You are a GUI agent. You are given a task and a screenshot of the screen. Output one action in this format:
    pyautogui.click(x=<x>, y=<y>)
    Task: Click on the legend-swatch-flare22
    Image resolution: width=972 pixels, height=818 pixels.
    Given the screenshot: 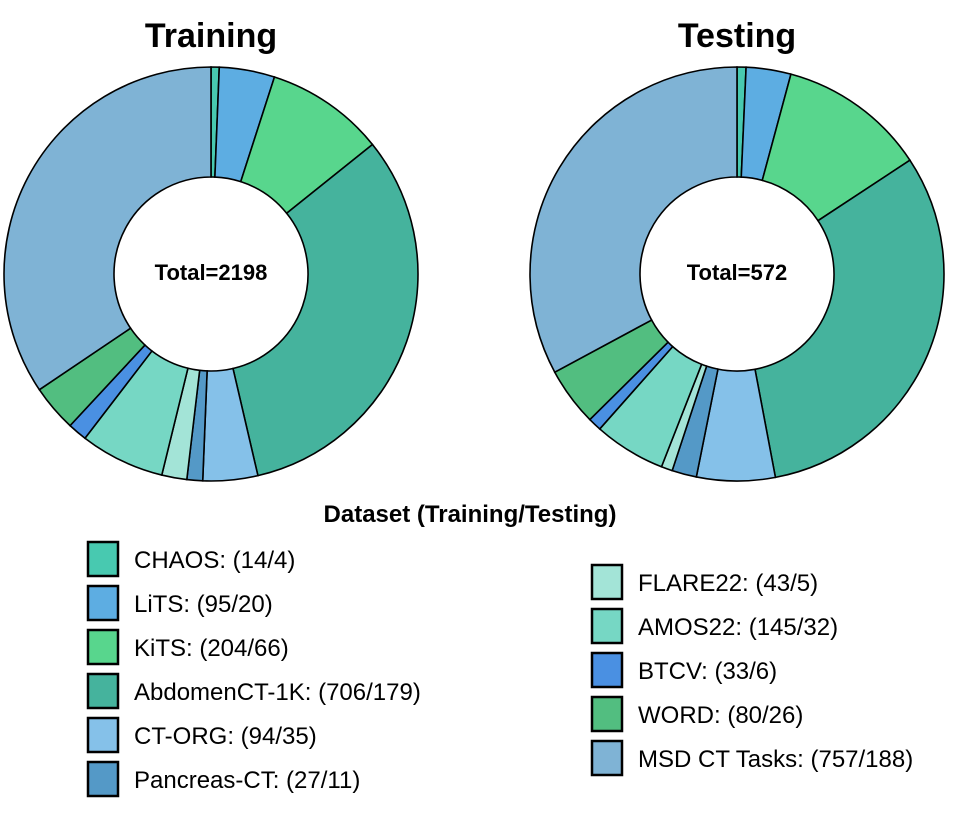 What is the action you would take?
    pyautogui.click(x=607, y=582)
    